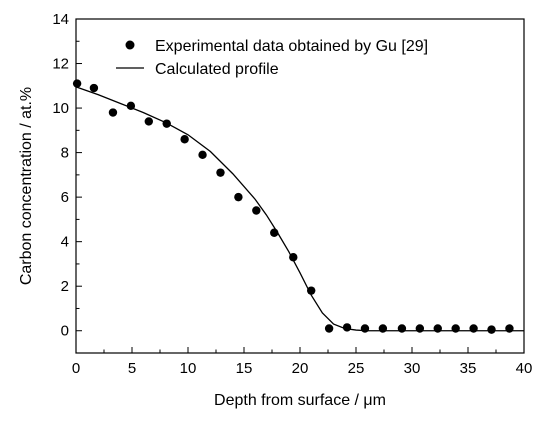  I want to click on legend-label-experimental: Experimental data obtained by Gu [29], so click(291, 46).